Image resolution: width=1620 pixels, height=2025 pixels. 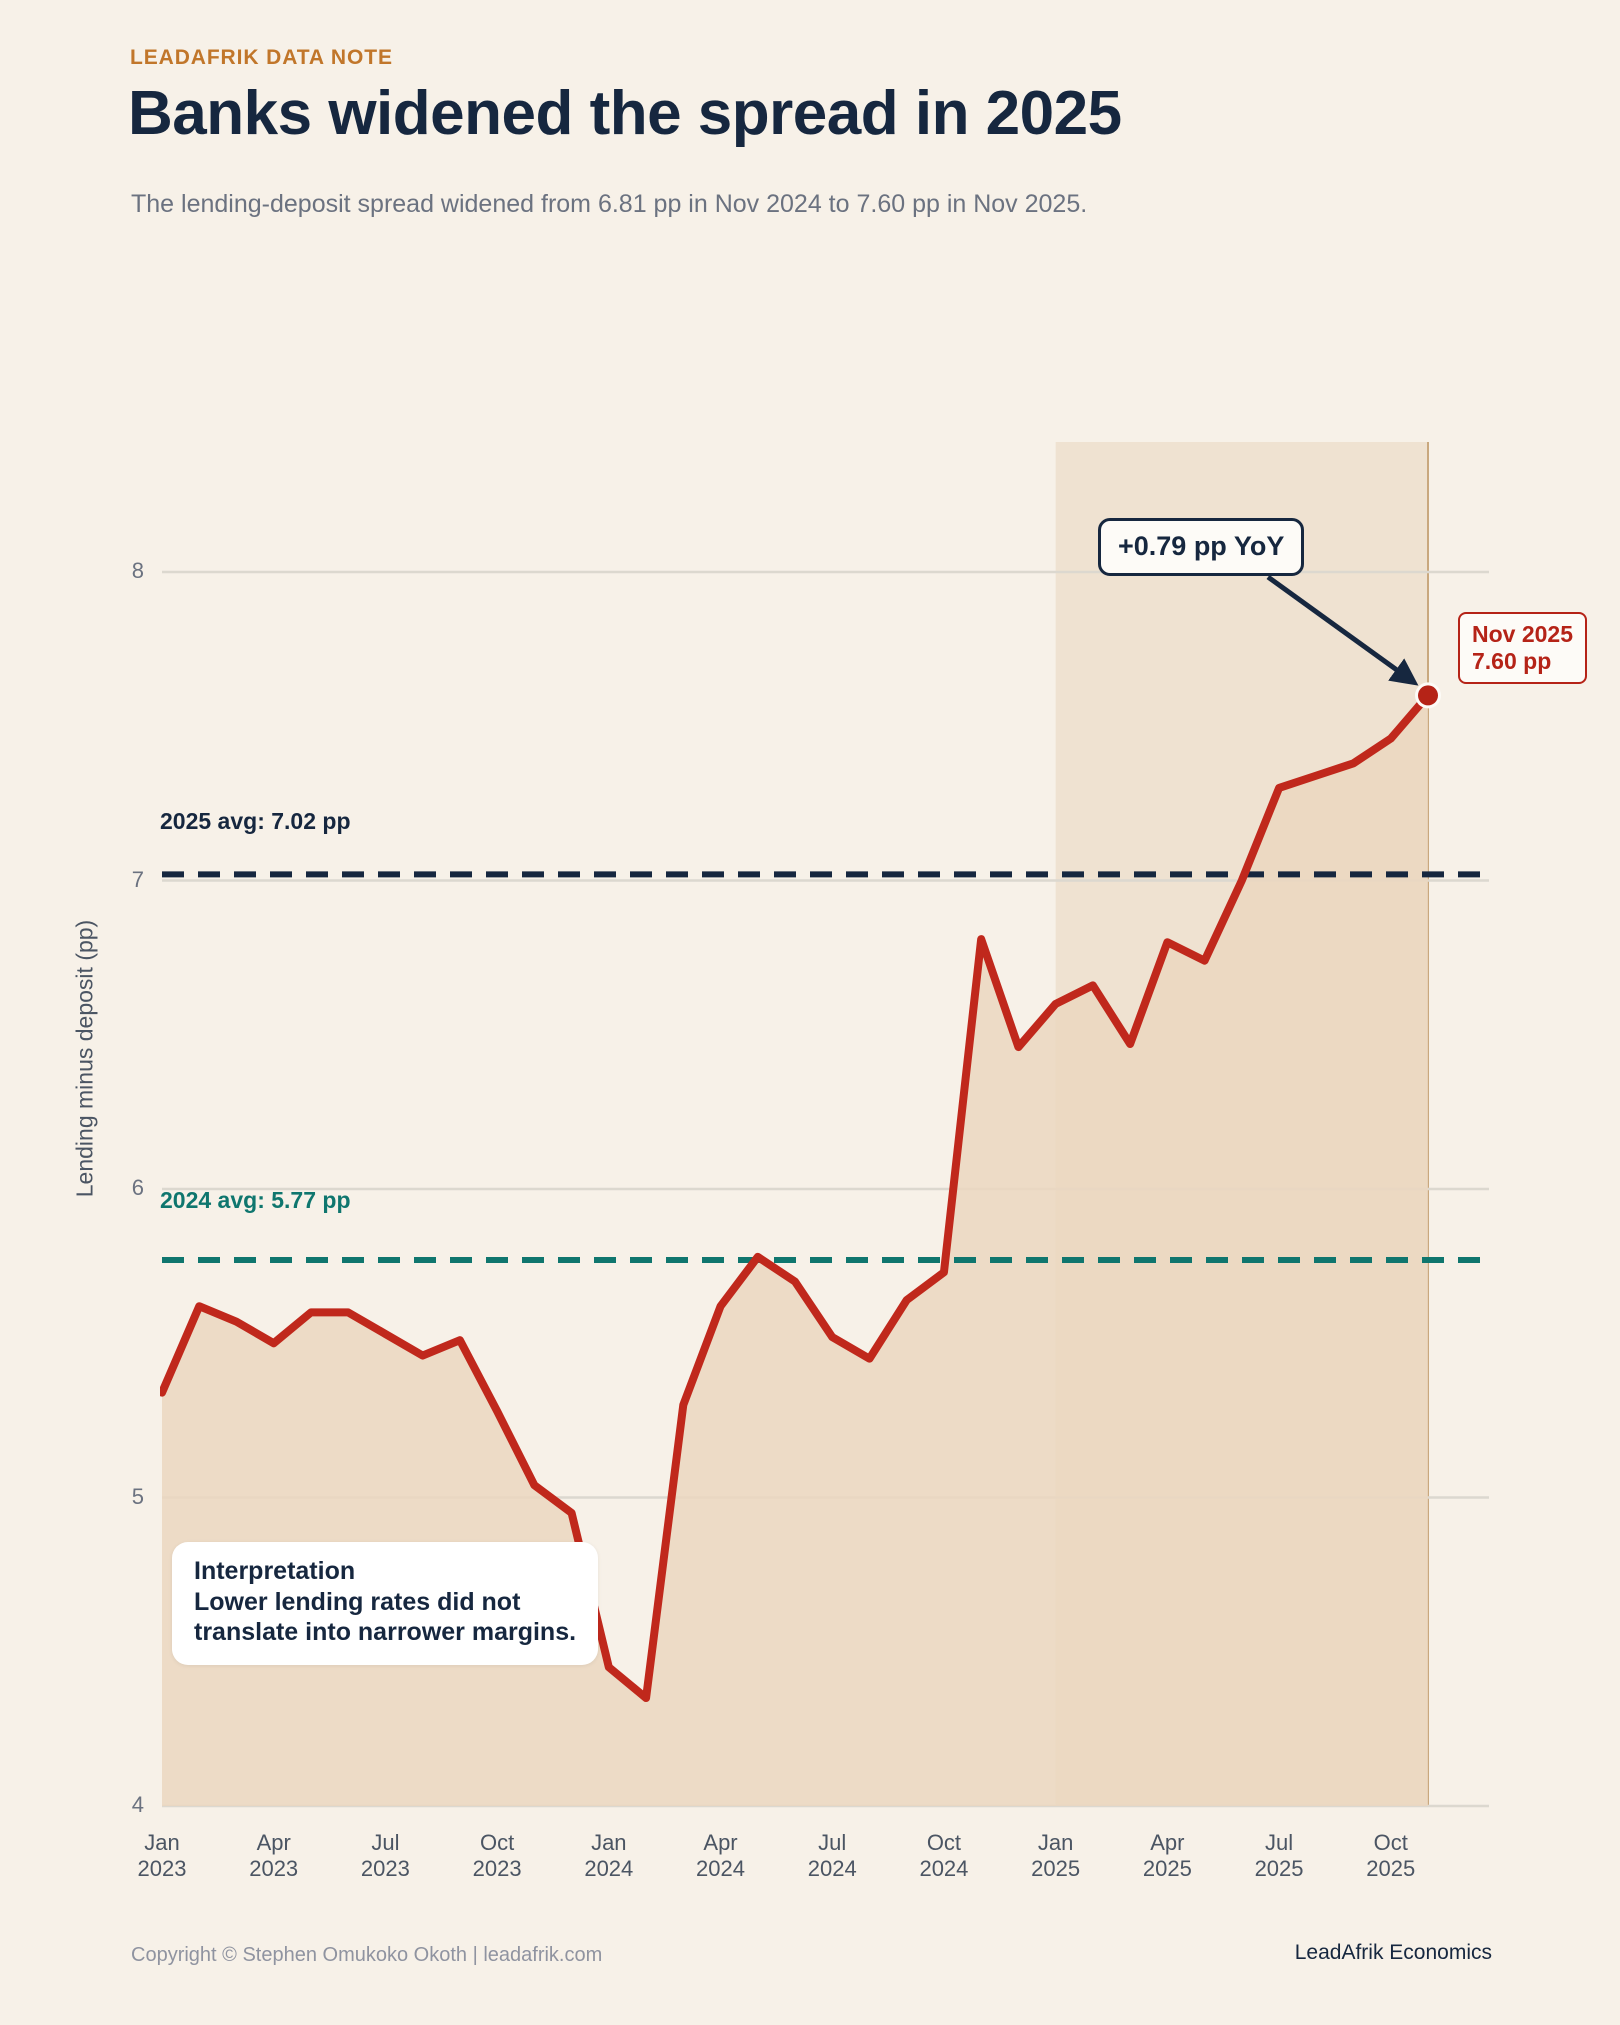 I want to click on x-tick-label: Jan 2023, so click(x=162, y=1856).